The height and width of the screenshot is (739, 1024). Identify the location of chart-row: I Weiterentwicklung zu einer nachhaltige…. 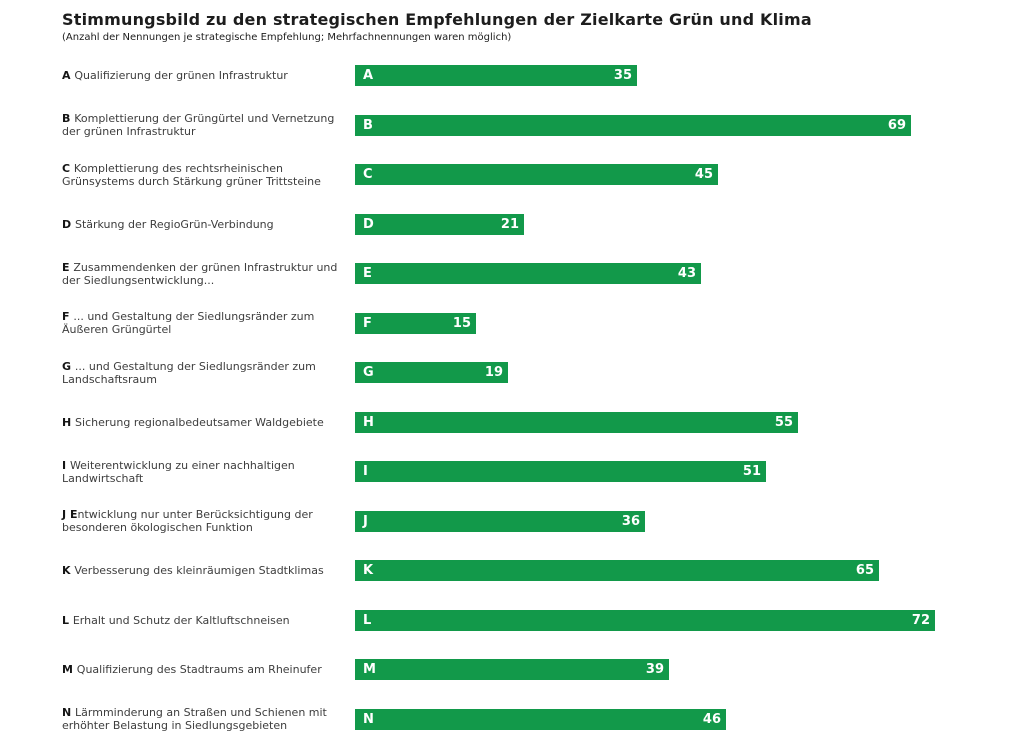
(543, 472).